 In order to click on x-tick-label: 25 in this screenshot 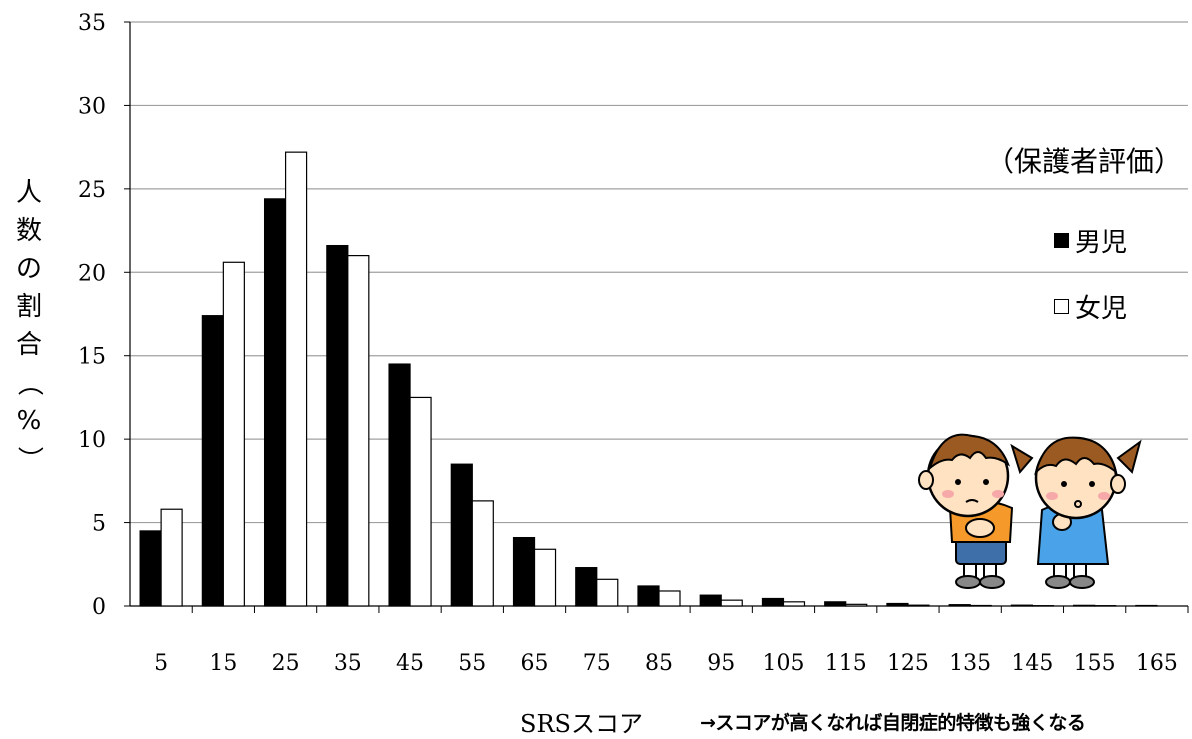, I will do `click(286, 663)`.